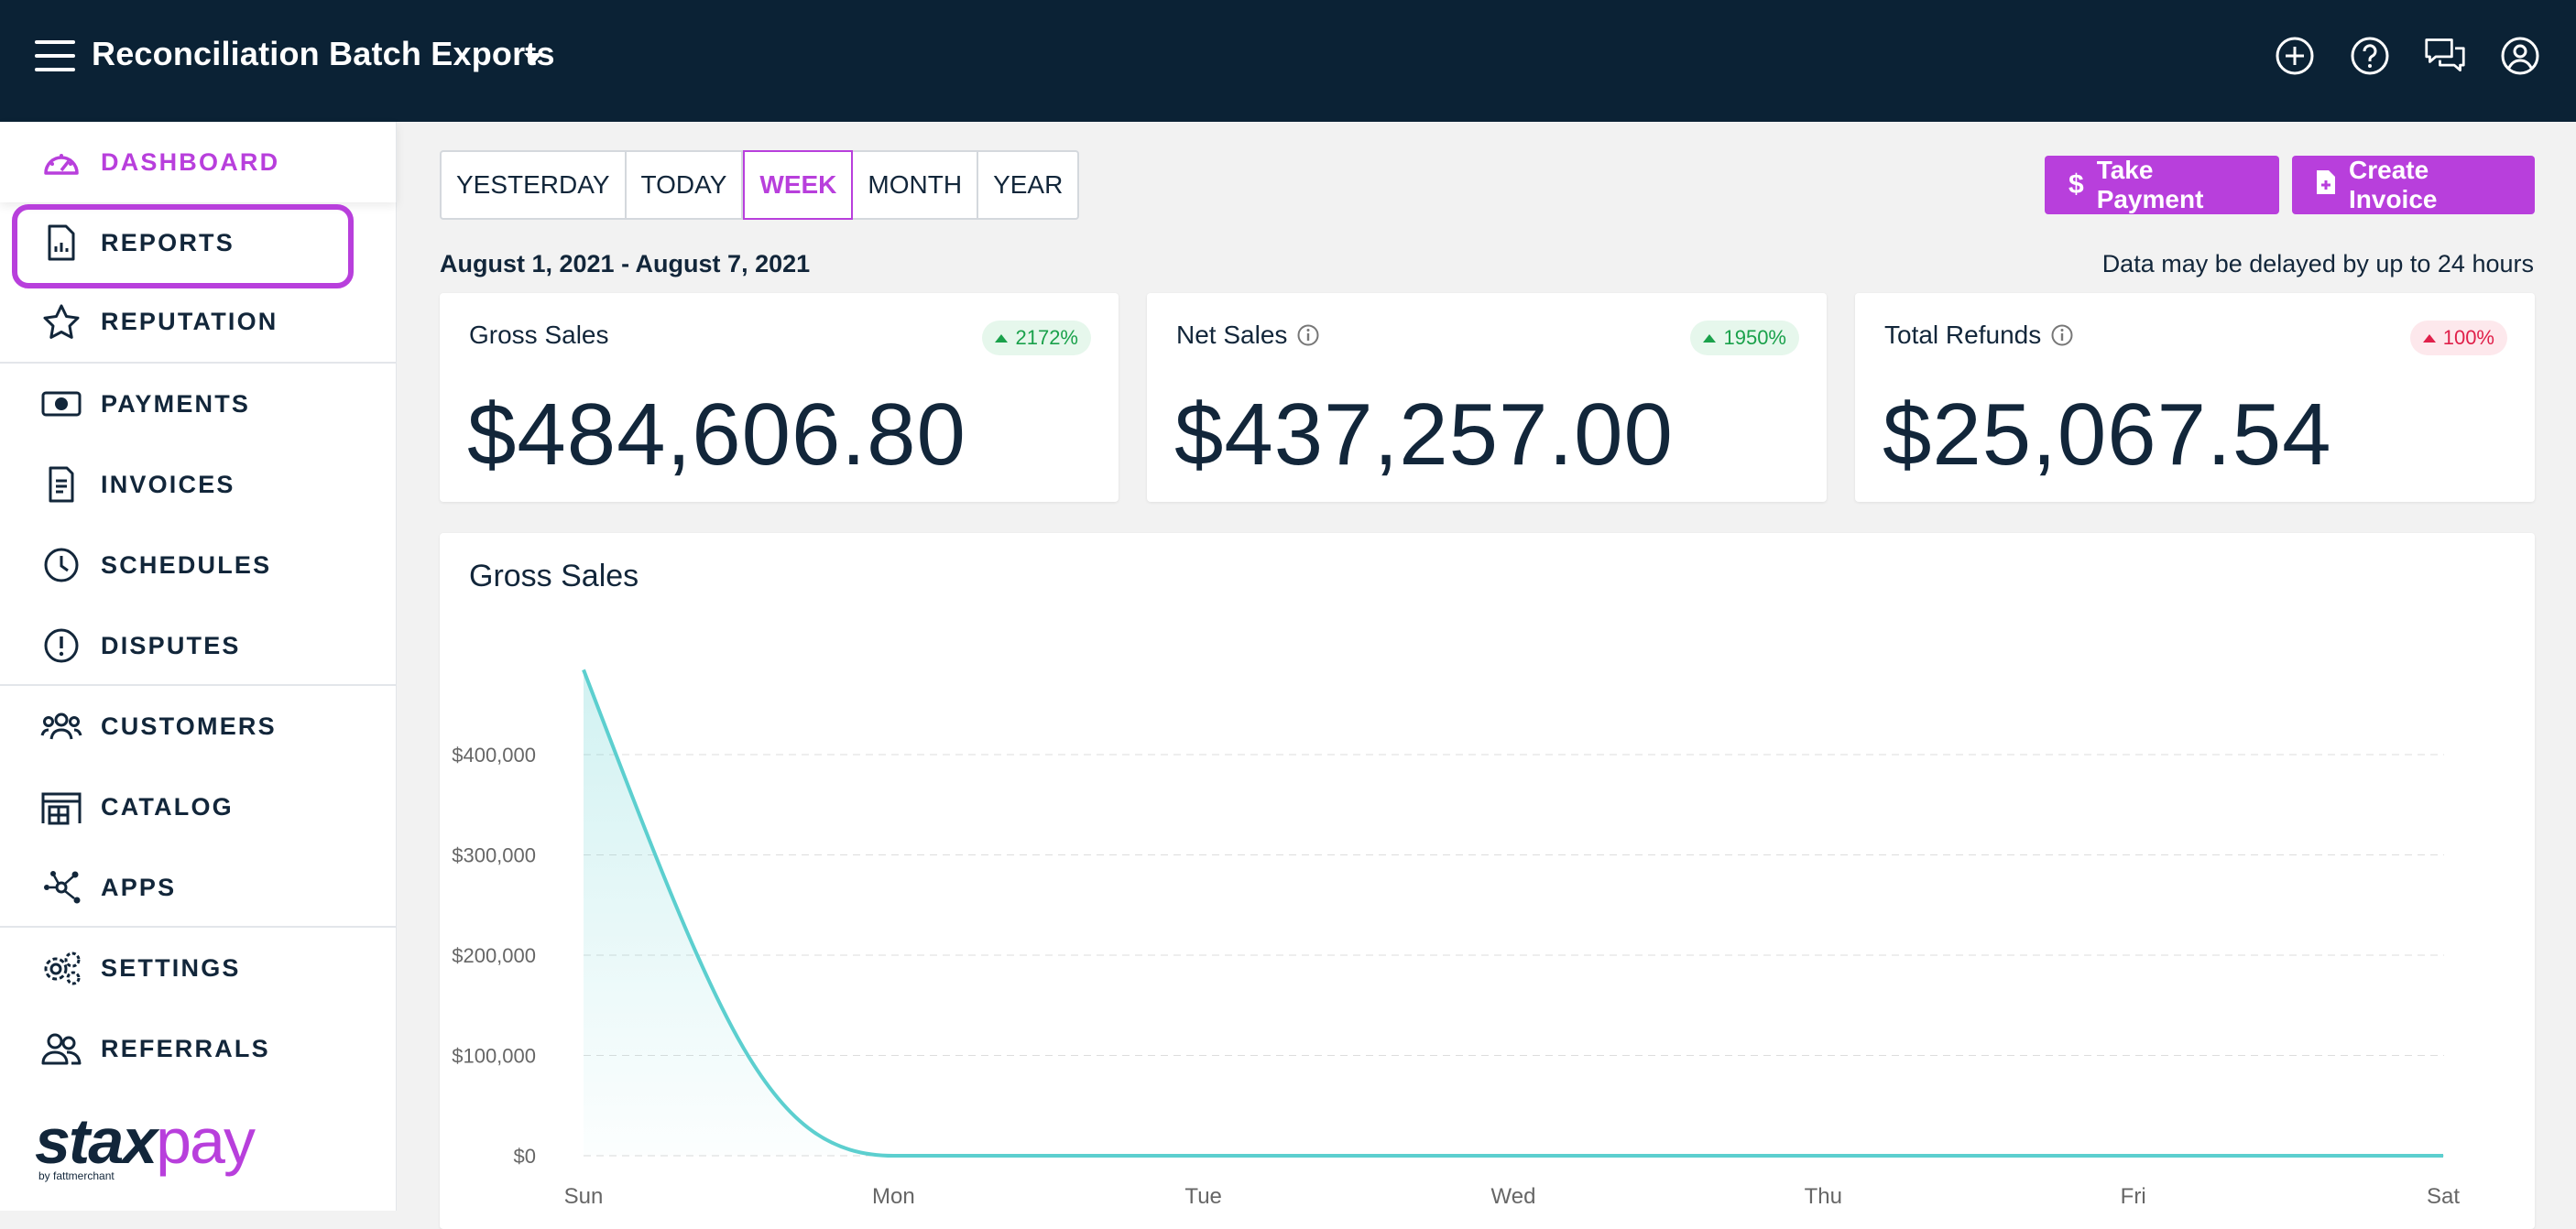 This screenshot has width=2576, height=1229. What do you see at coordinates (2393, 184) in the screenshot?
I see `create-invoice-label: Create Invoice` at bounding box center [2393, 184].